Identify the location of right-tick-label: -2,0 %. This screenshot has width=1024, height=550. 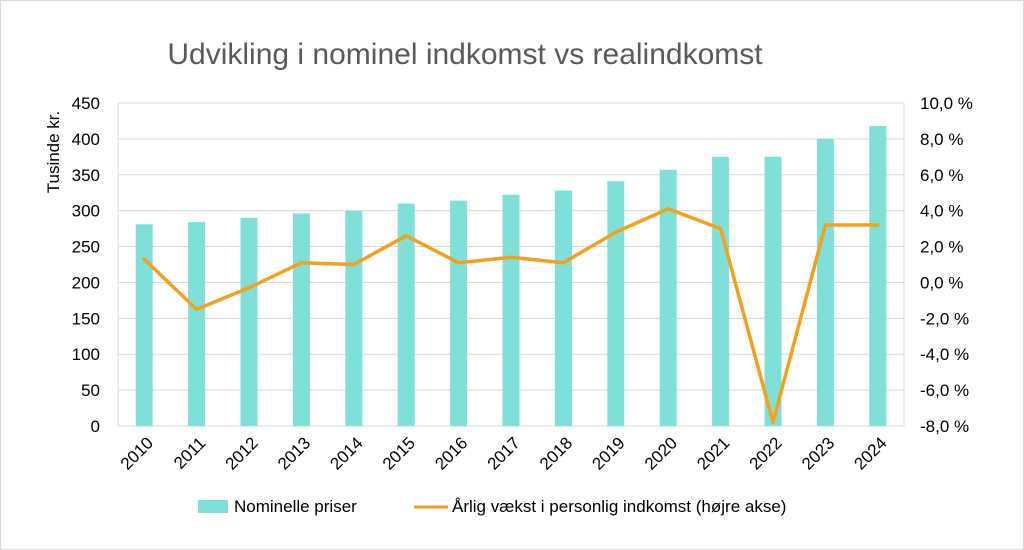
(944, 318).